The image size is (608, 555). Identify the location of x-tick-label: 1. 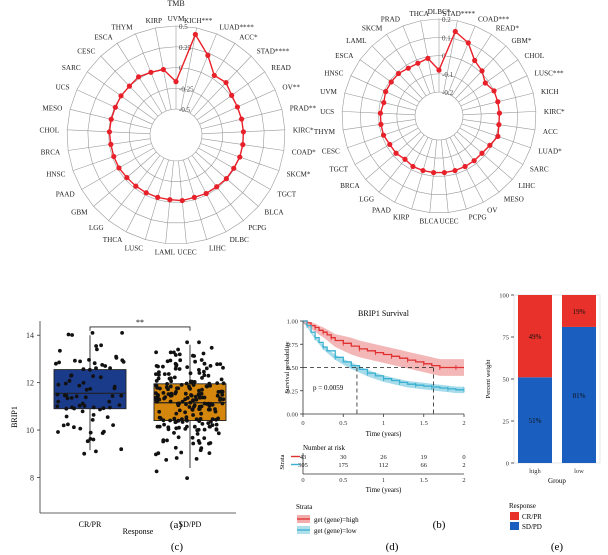
(383, 423).